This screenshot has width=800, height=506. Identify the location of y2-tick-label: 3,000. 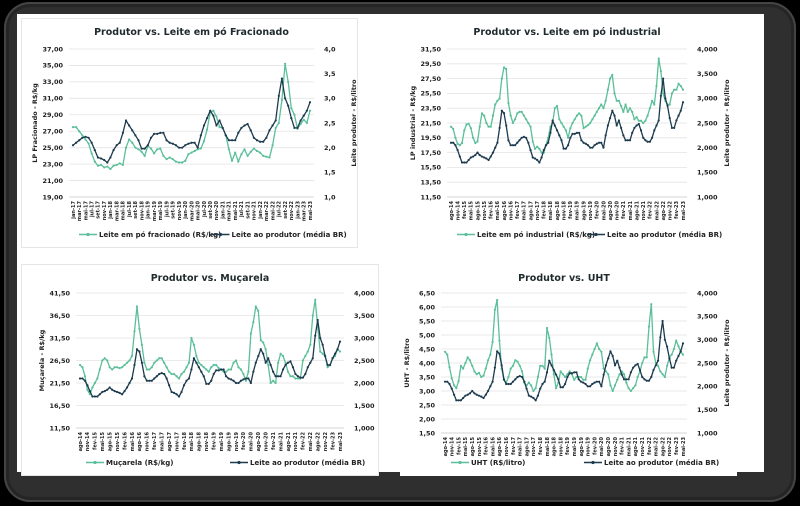
(707, 340).